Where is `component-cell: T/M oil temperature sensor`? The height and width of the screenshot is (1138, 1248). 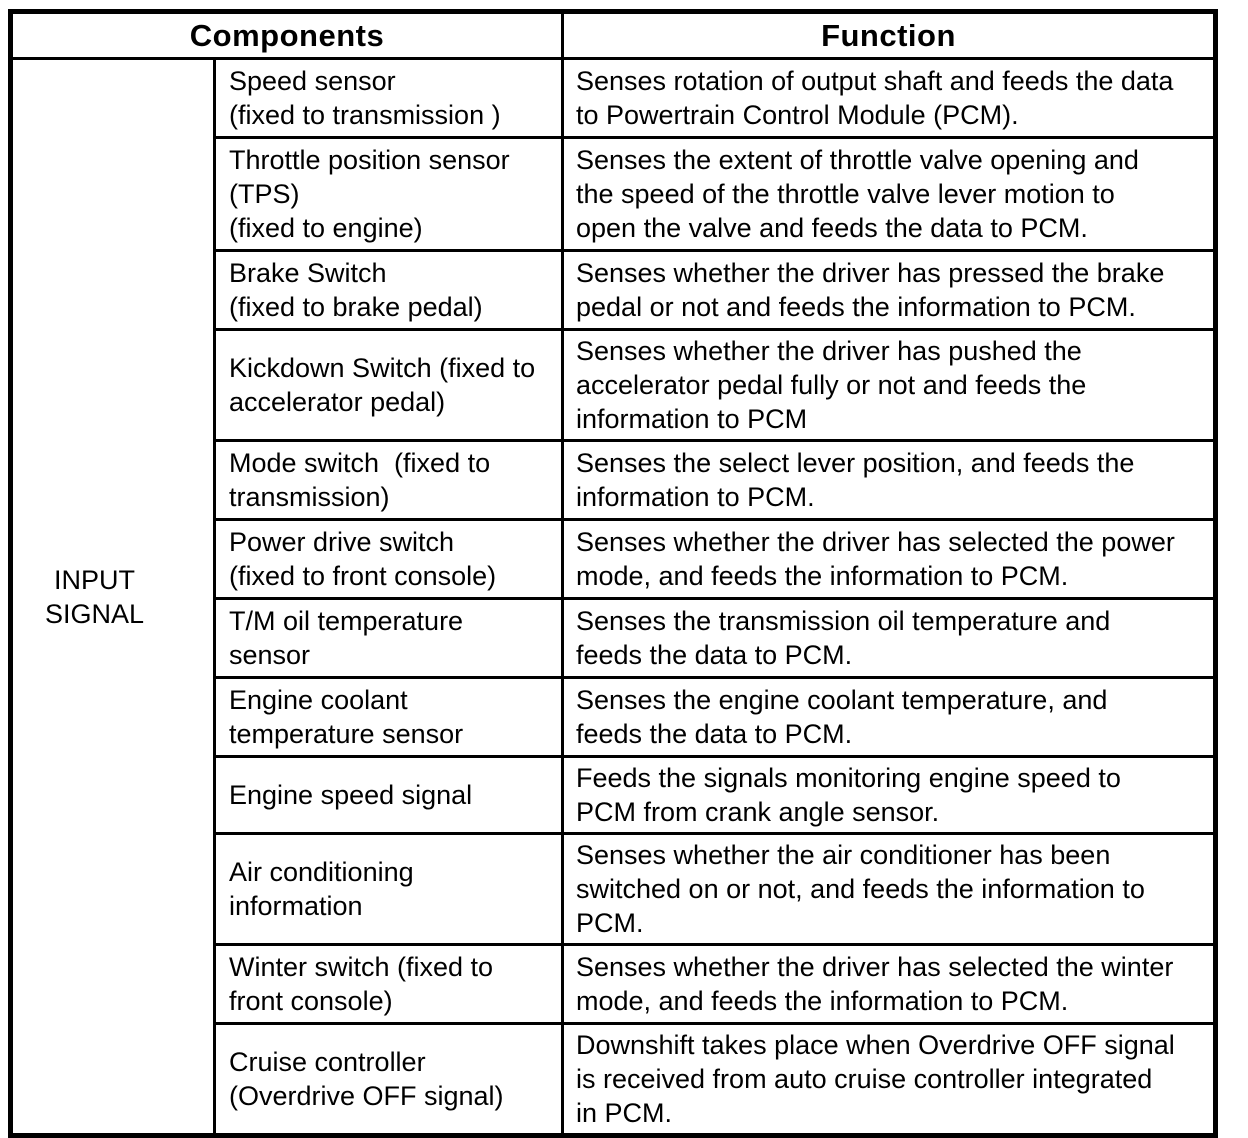
component-cell: T/M oil temperature sensor is located at coordinates (388, 638).